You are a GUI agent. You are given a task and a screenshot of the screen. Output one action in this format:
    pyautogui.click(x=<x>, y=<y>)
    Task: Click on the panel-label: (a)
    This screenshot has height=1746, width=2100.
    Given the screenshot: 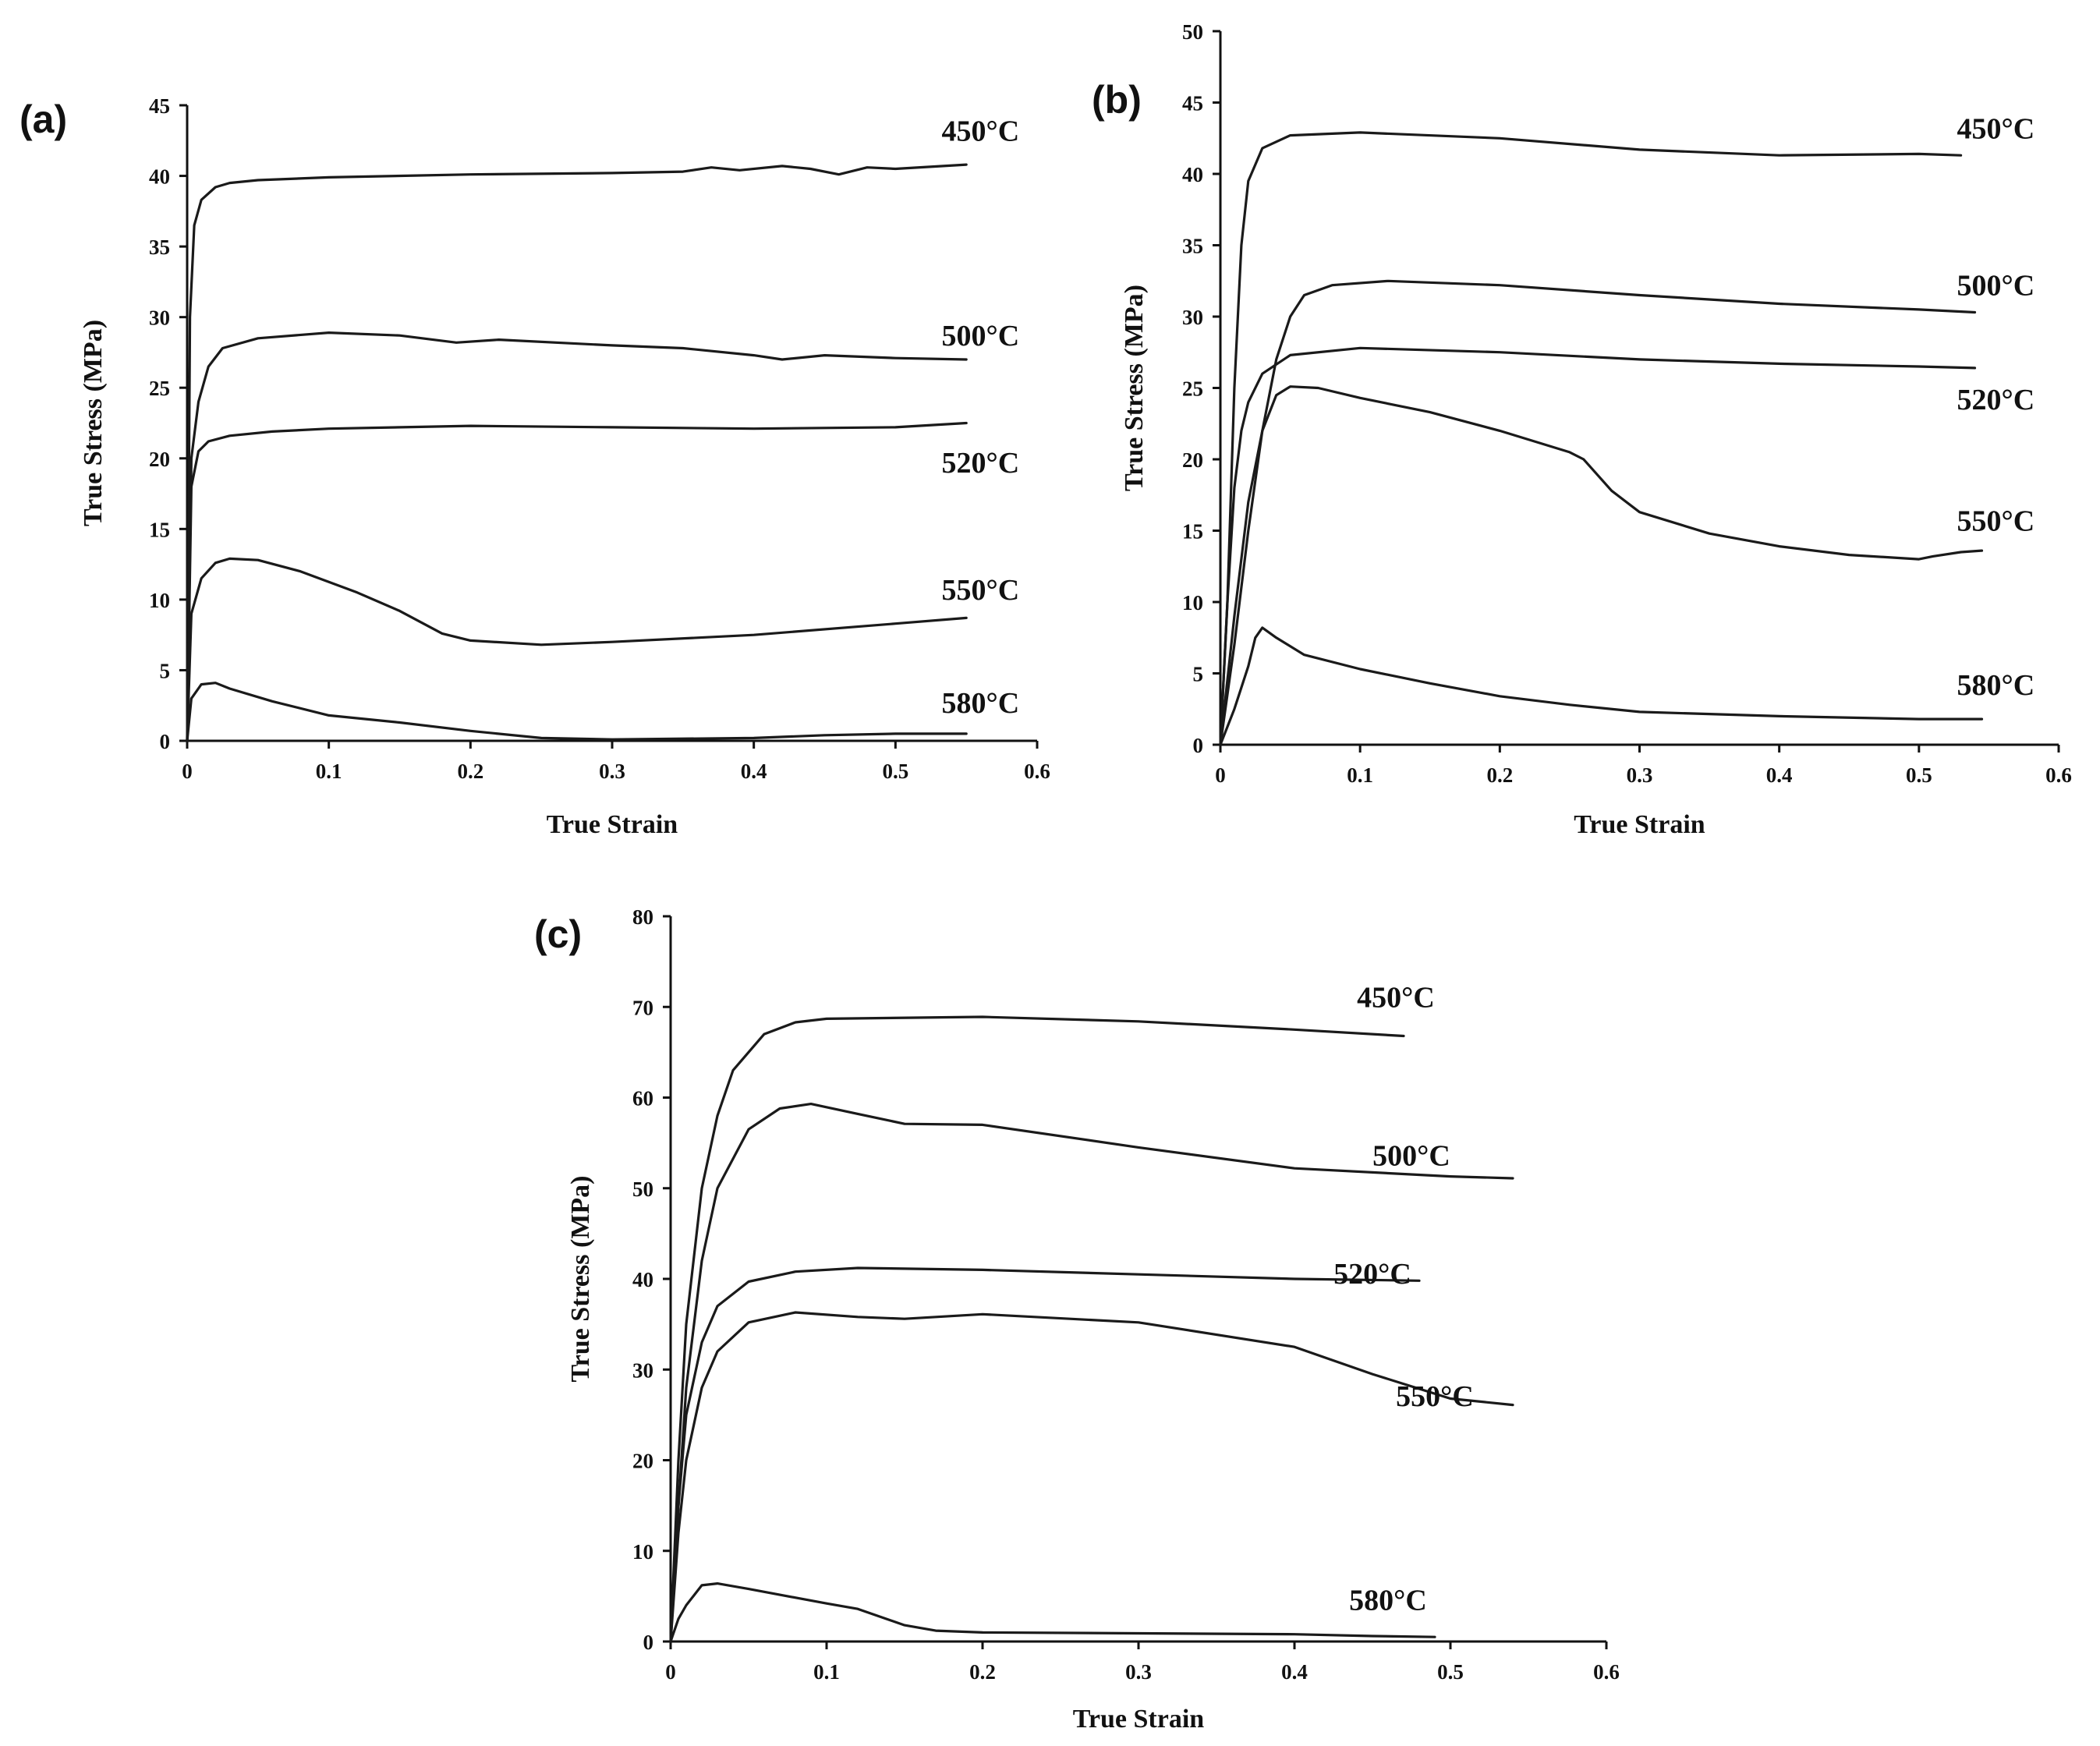 What is the action you would take?
    pyautogui.click(x=43, y=119)
    